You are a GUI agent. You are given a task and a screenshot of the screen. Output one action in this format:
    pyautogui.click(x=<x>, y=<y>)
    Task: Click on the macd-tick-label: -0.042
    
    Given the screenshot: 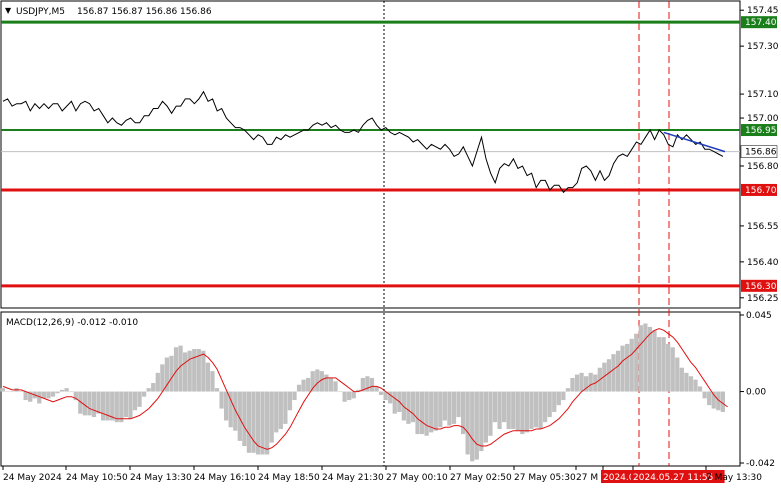 What is the action you would take?
    pyautogui.click(x=760, y=464)
    